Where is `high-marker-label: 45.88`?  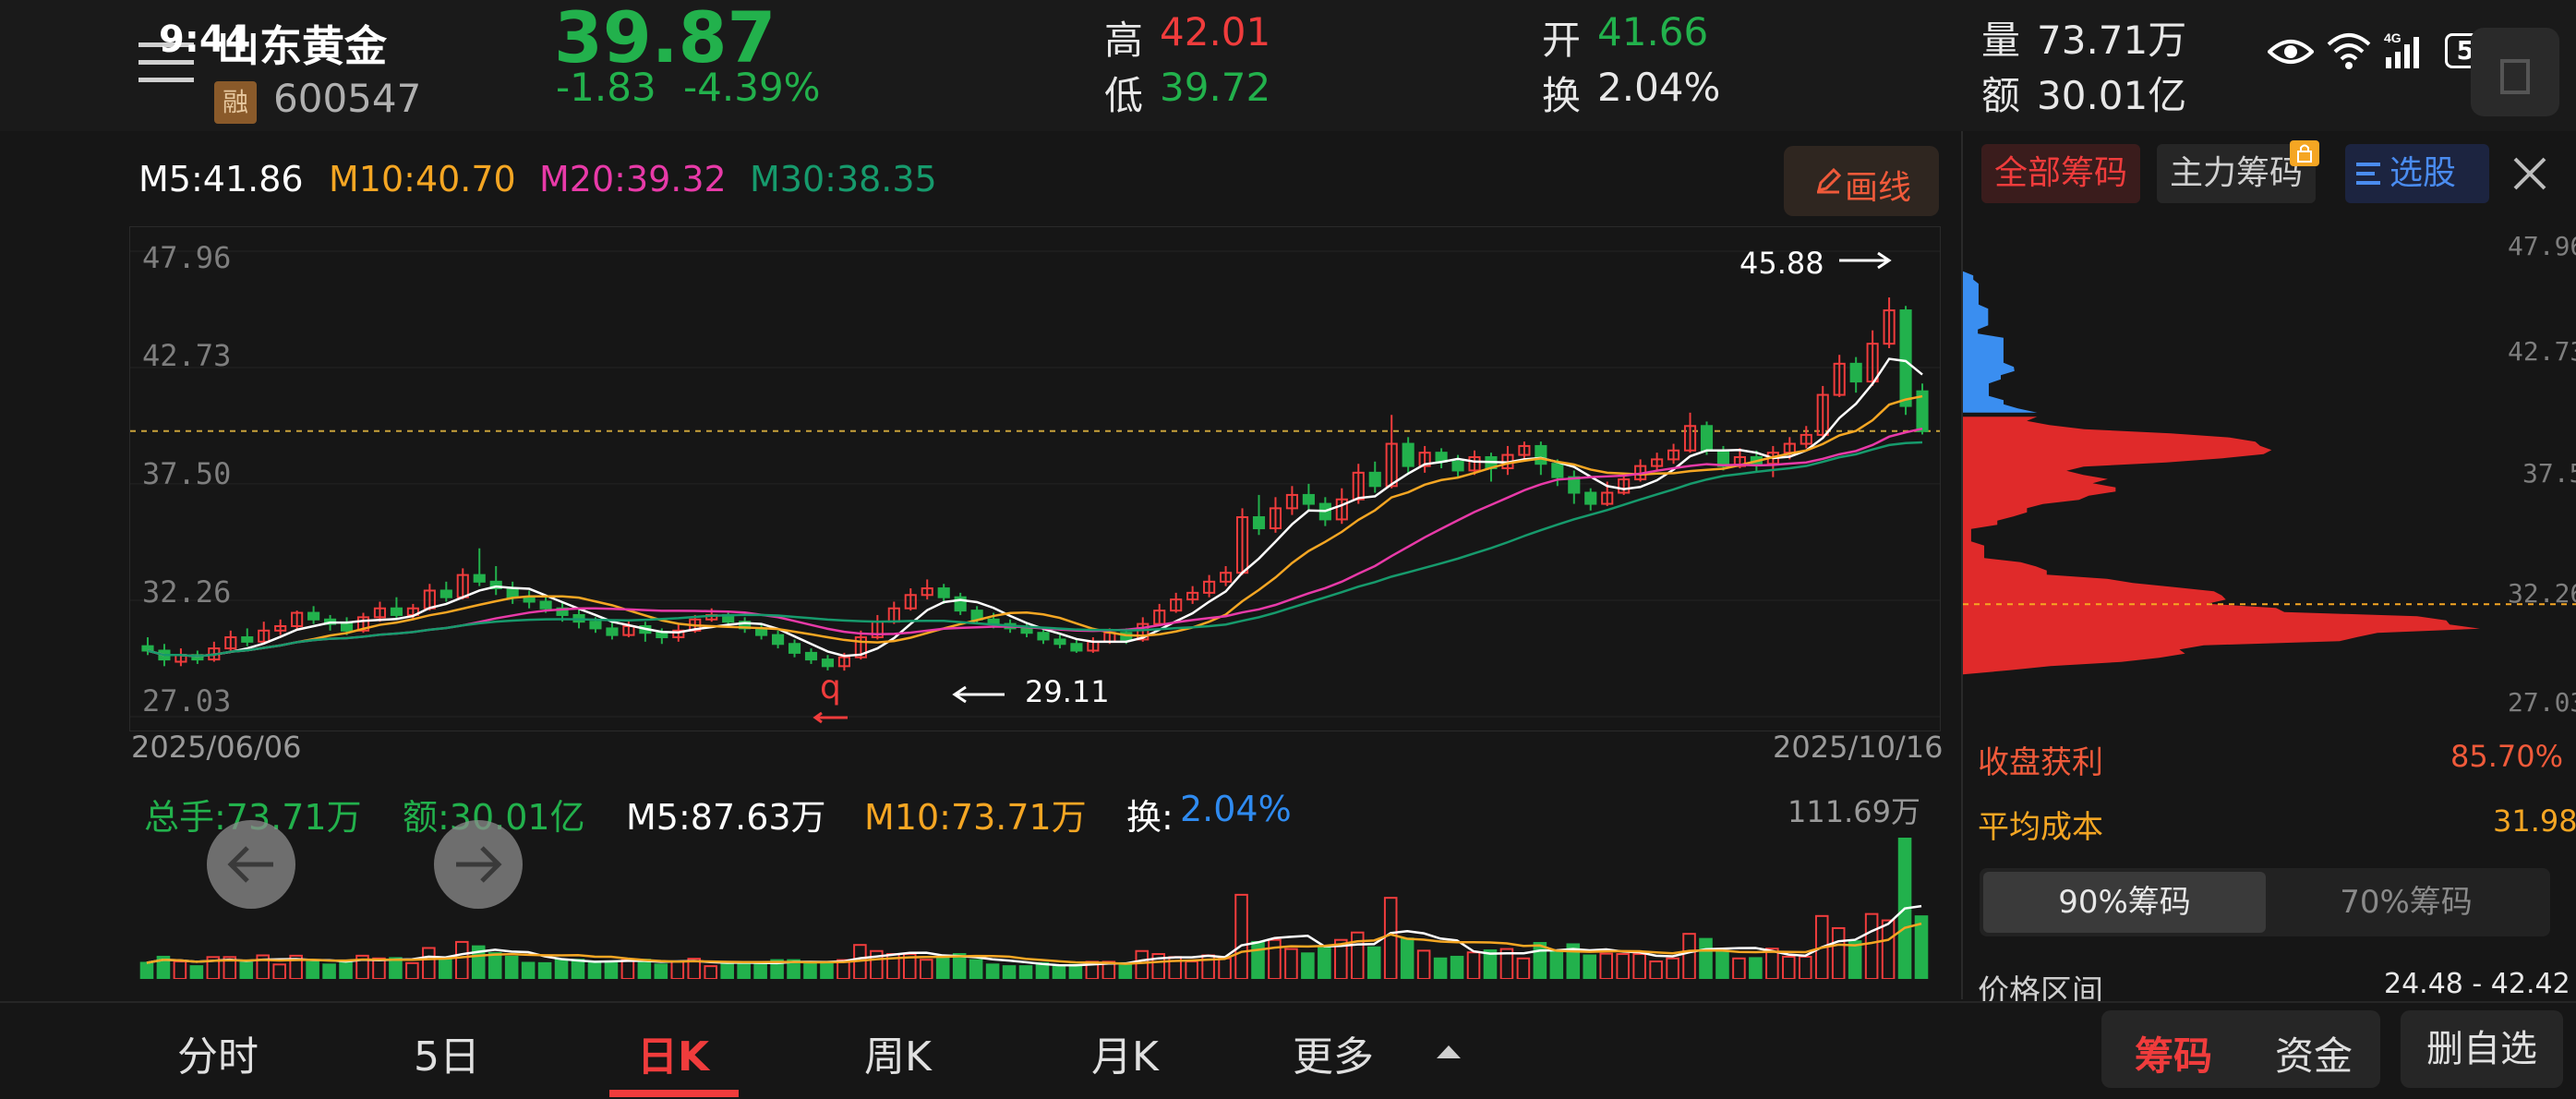
high-marker-label: 45.88 is located at coordinates (1781, 264).